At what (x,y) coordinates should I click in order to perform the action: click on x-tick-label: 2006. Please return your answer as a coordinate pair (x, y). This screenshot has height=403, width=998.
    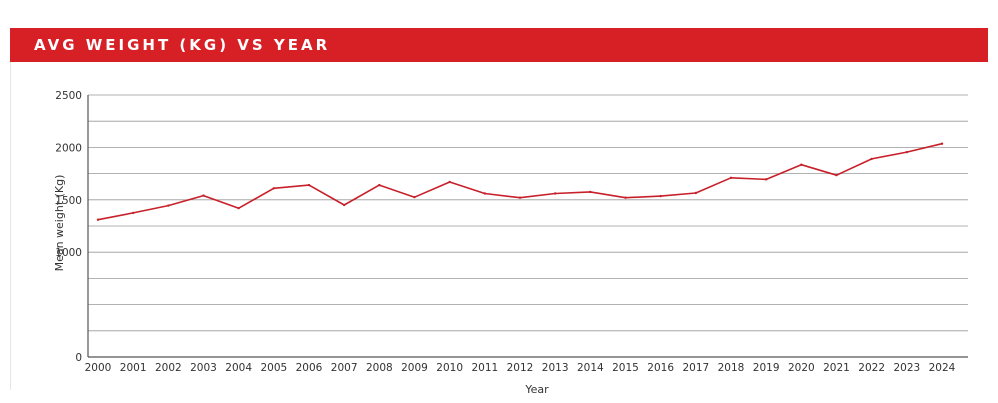
    Looking at the image, I should click on (309, 368).